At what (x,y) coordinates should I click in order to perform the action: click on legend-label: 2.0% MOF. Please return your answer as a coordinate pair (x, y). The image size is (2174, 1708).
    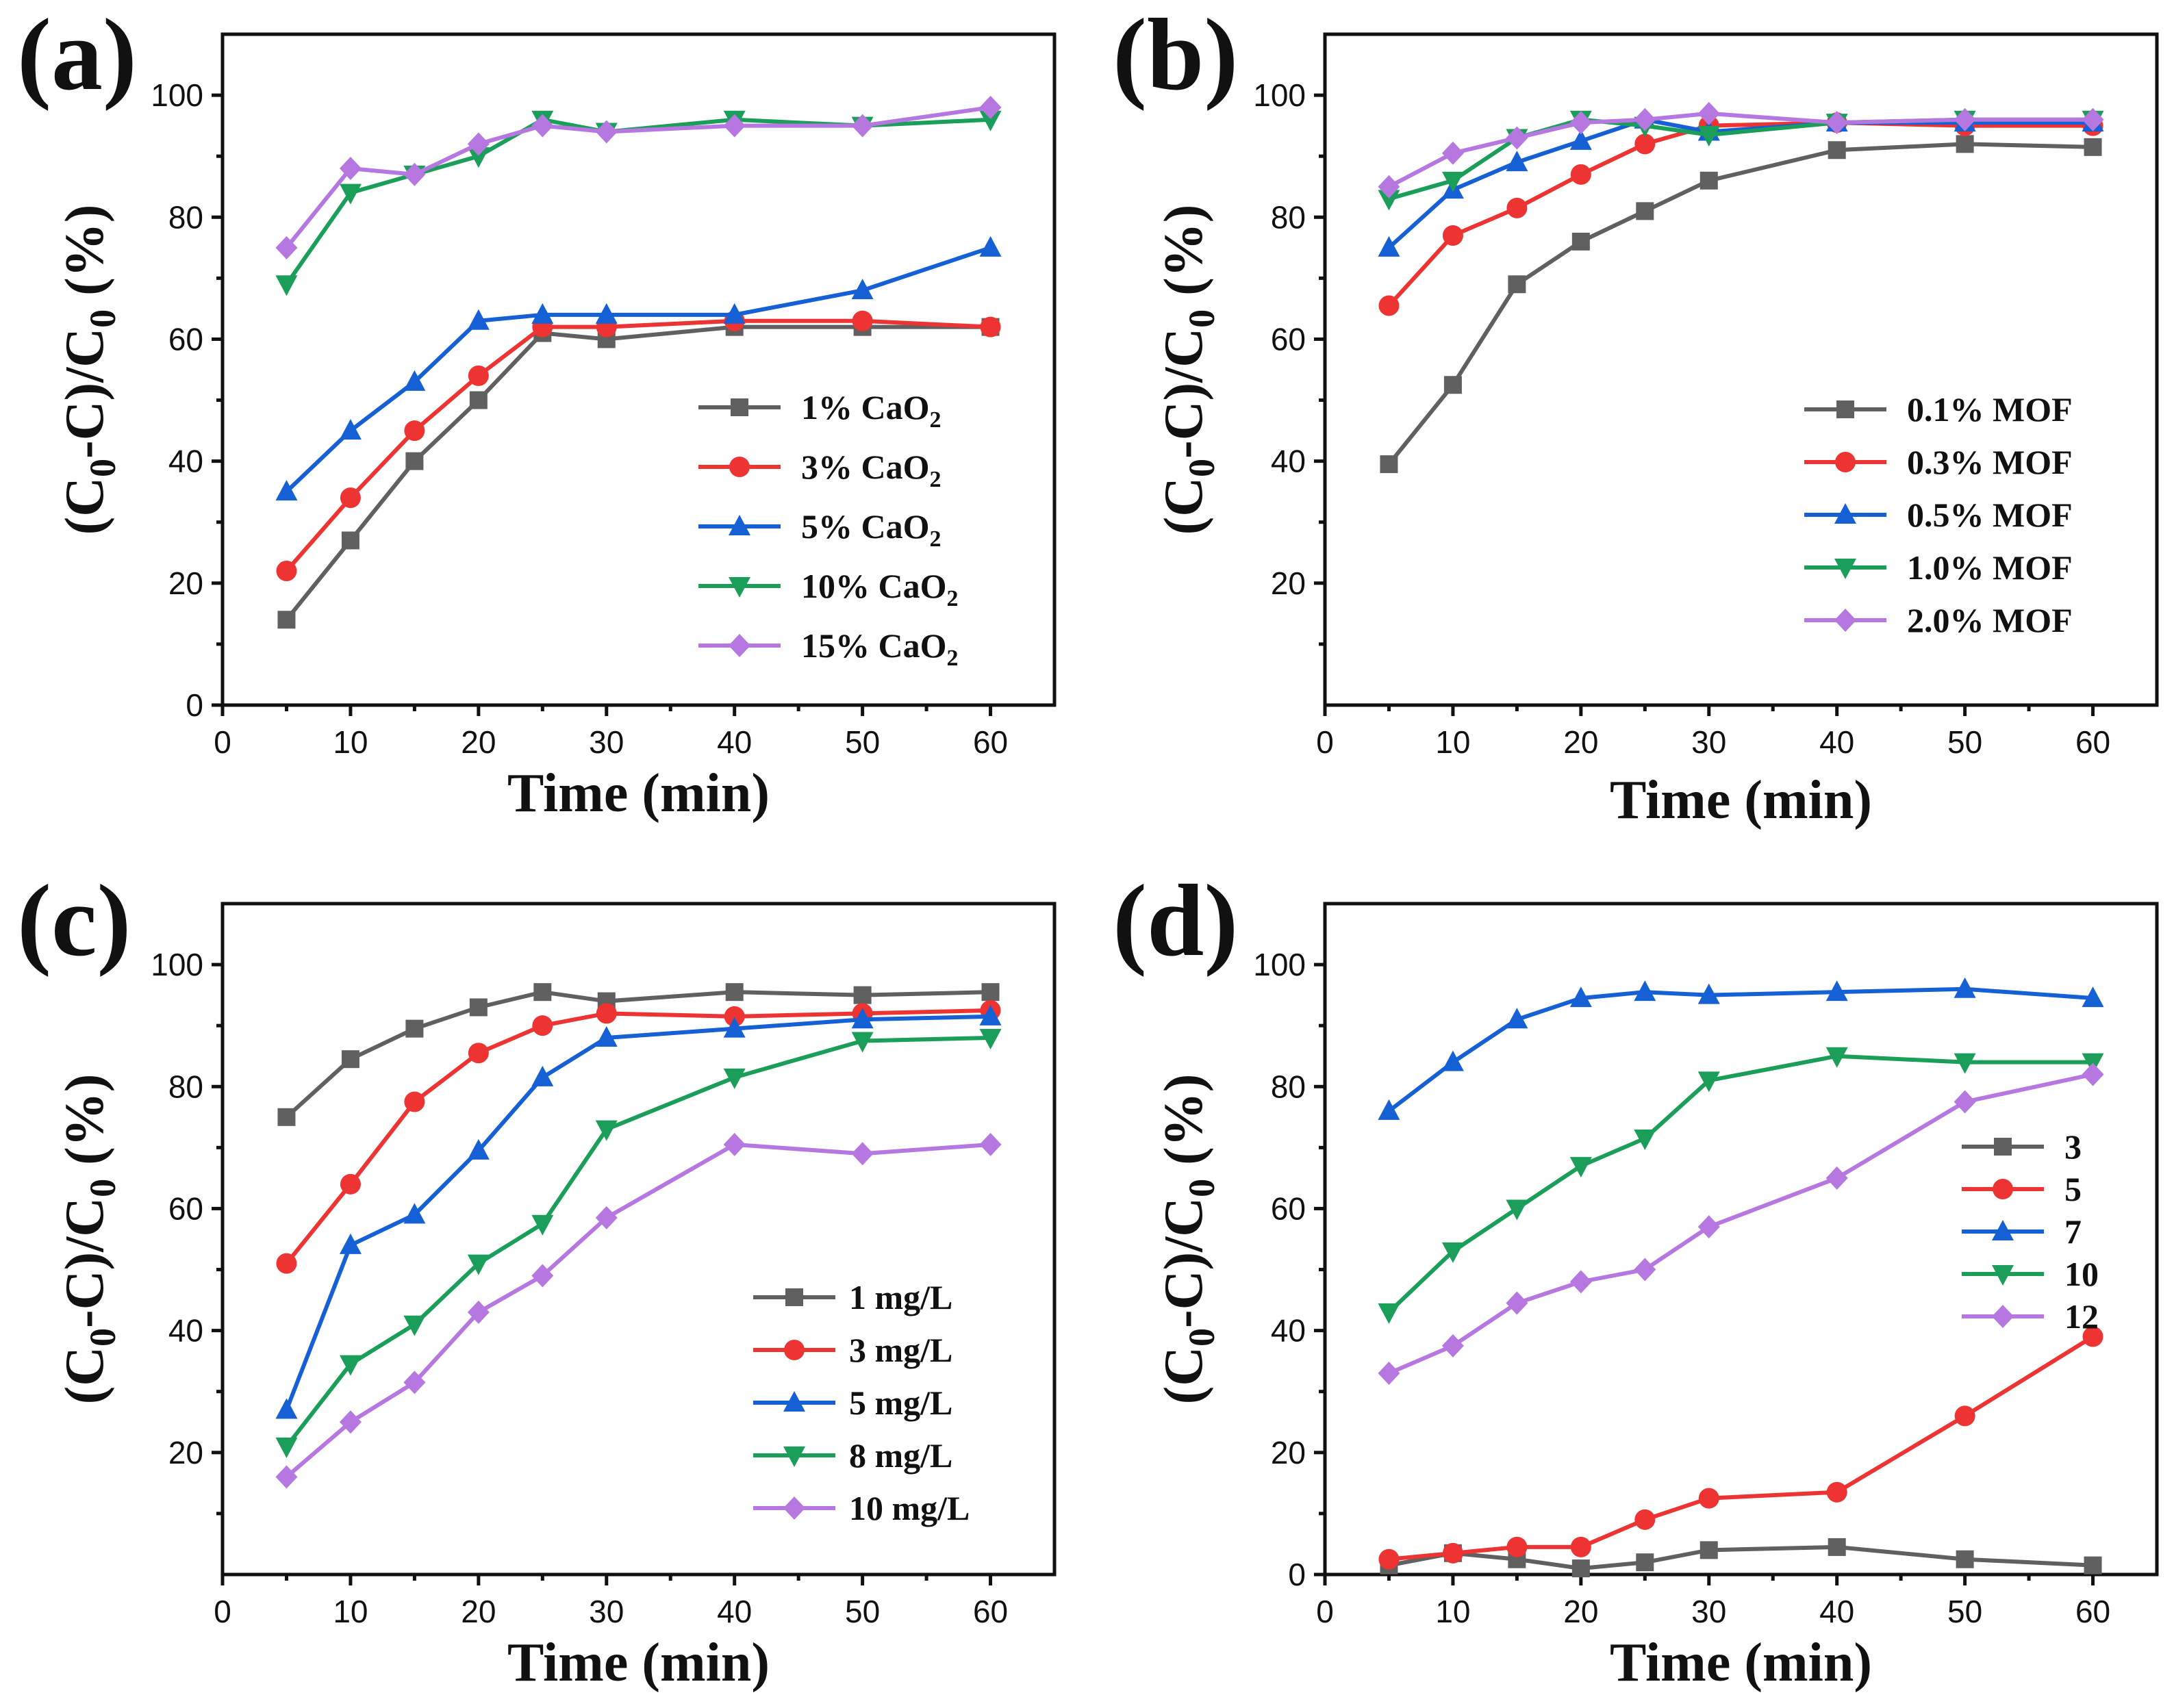
    Looking at the image, I should click on (1990, 620).